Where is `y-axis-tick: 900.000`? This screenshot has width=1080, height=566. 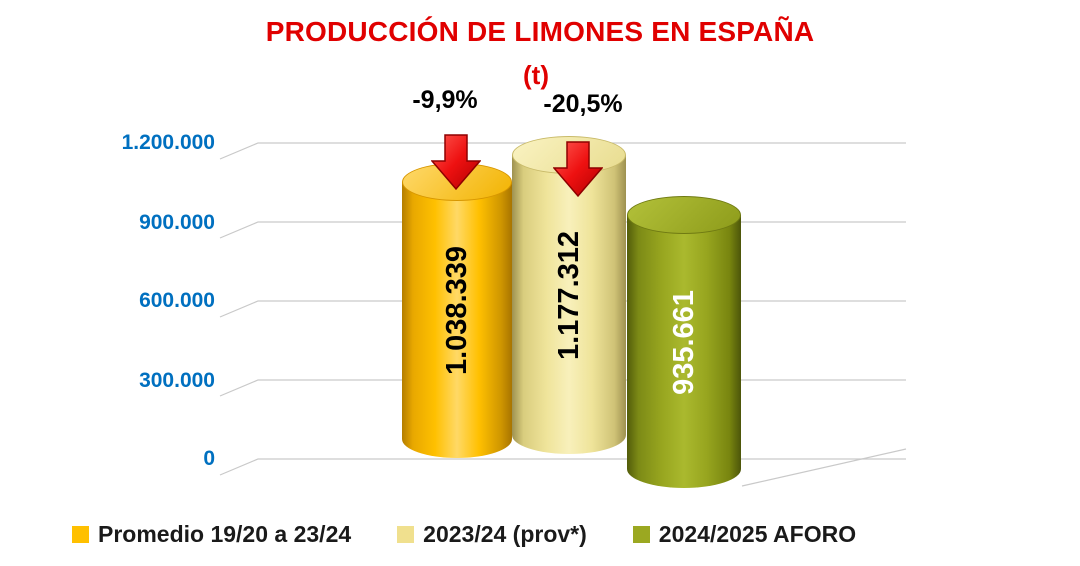 y-axis-tick: 900.000 is located at coordinates (177, 222).